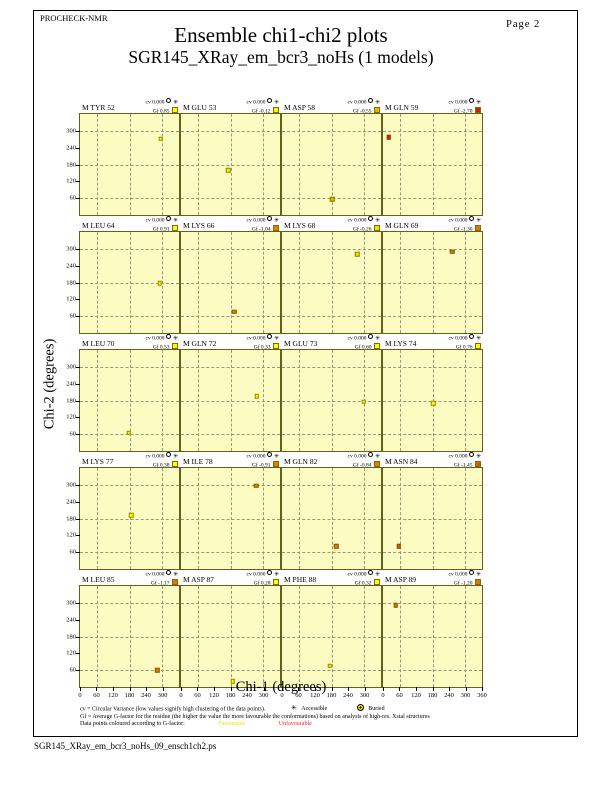 The width and height of the screenshot is (612, 792). What do you see at coordinates (465, 695) in the screenshot?
I see `x-tick-label: 300` at bounding box center [465, 695].